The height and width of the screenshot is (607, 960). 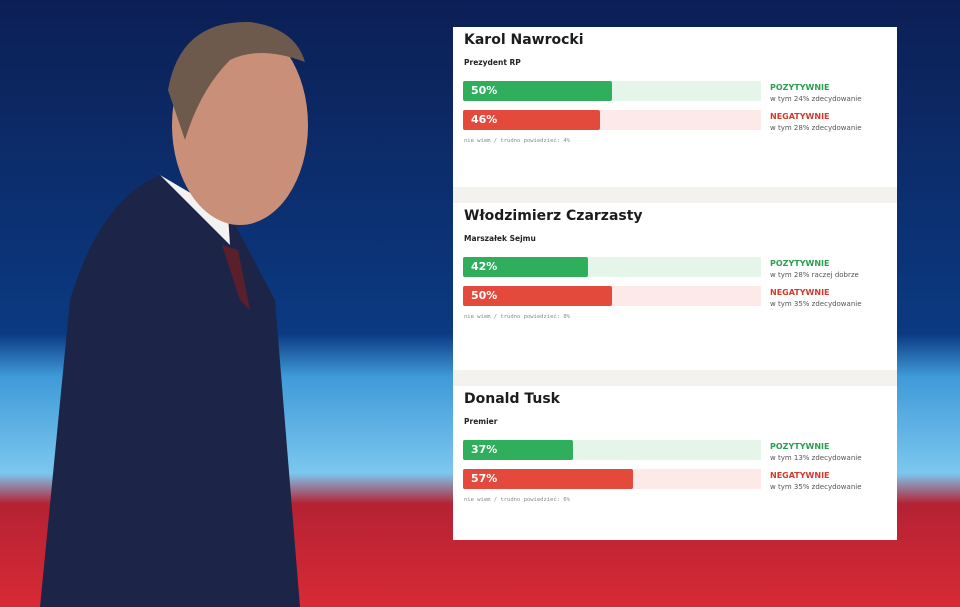 What do you see at coordinates (484, 449) in the screenshot?
I see `bar-label: 37%` at bounding box center [484, 449].